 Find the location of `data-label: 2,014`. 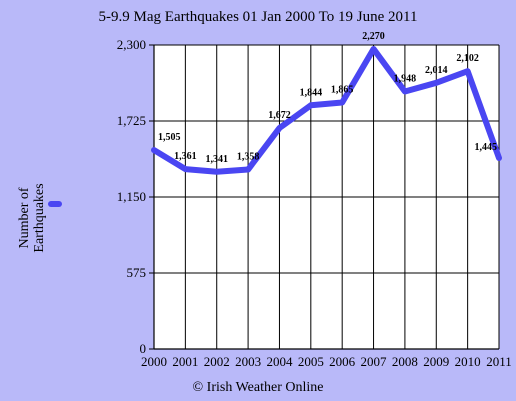

data-label: 2,014 is located at coordinates (436, 70).